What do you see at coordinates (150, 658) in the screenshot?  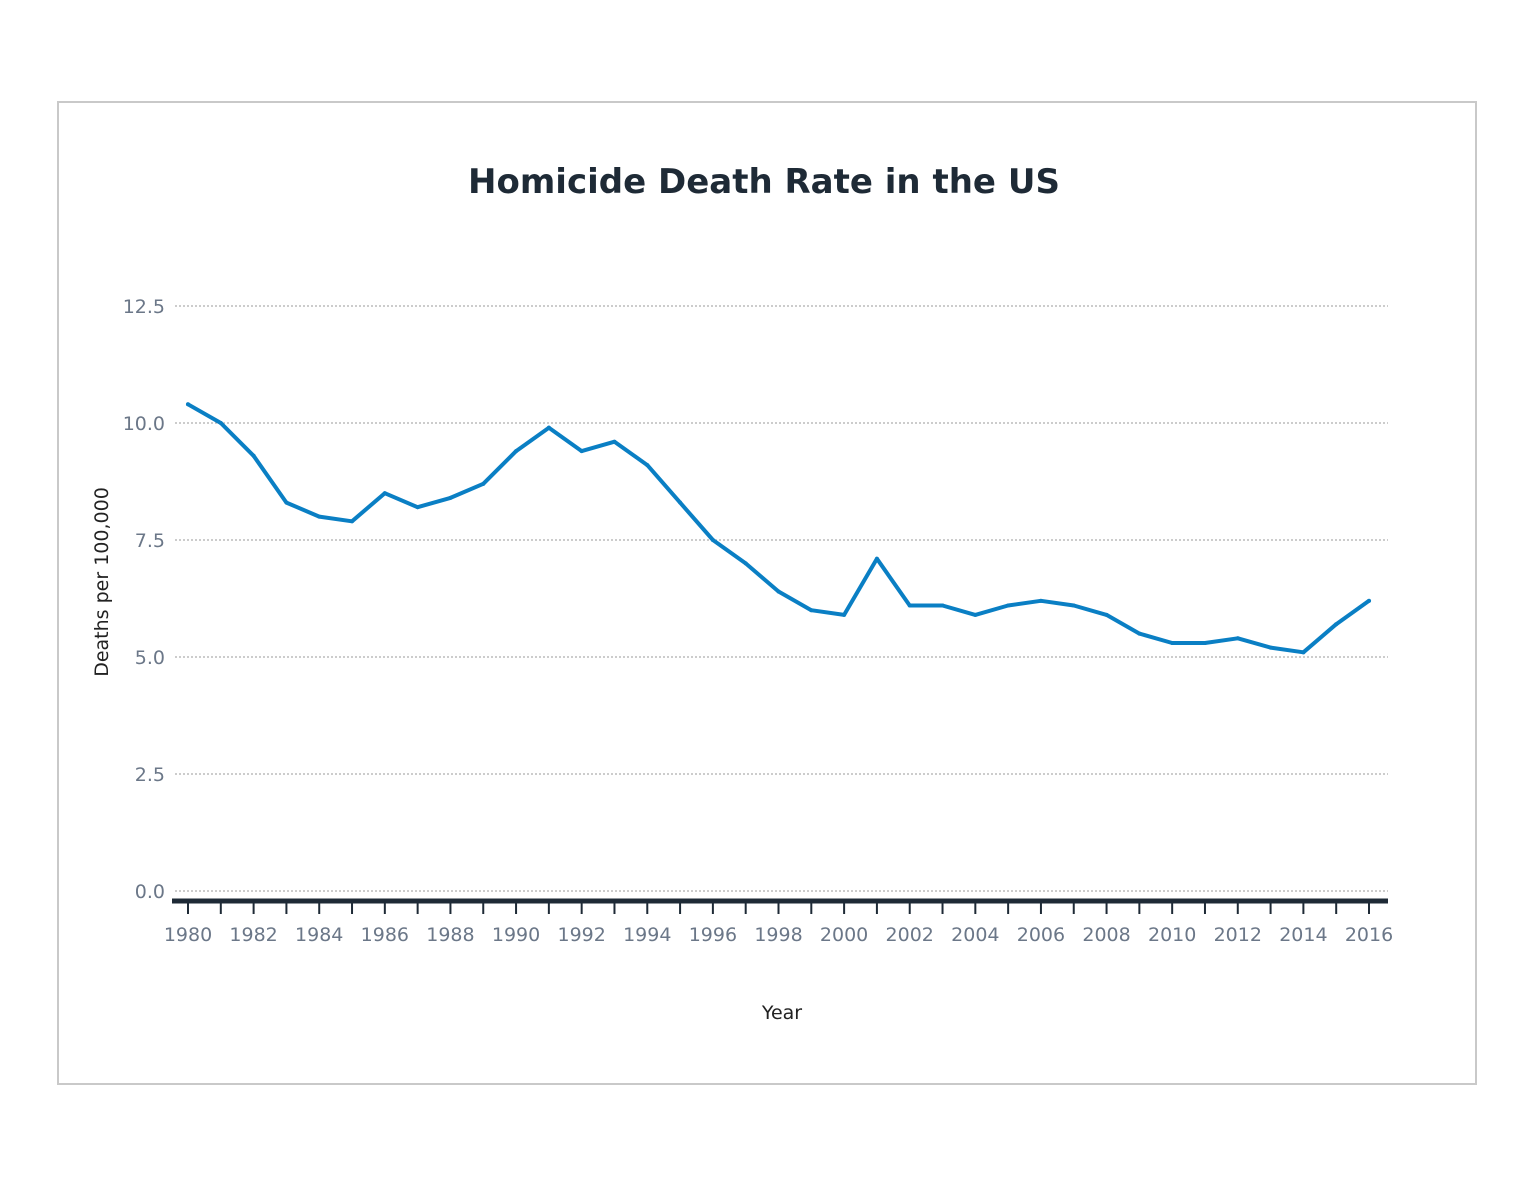 I see `y-tick-label: 5.0` at bounding box center [150, 658].